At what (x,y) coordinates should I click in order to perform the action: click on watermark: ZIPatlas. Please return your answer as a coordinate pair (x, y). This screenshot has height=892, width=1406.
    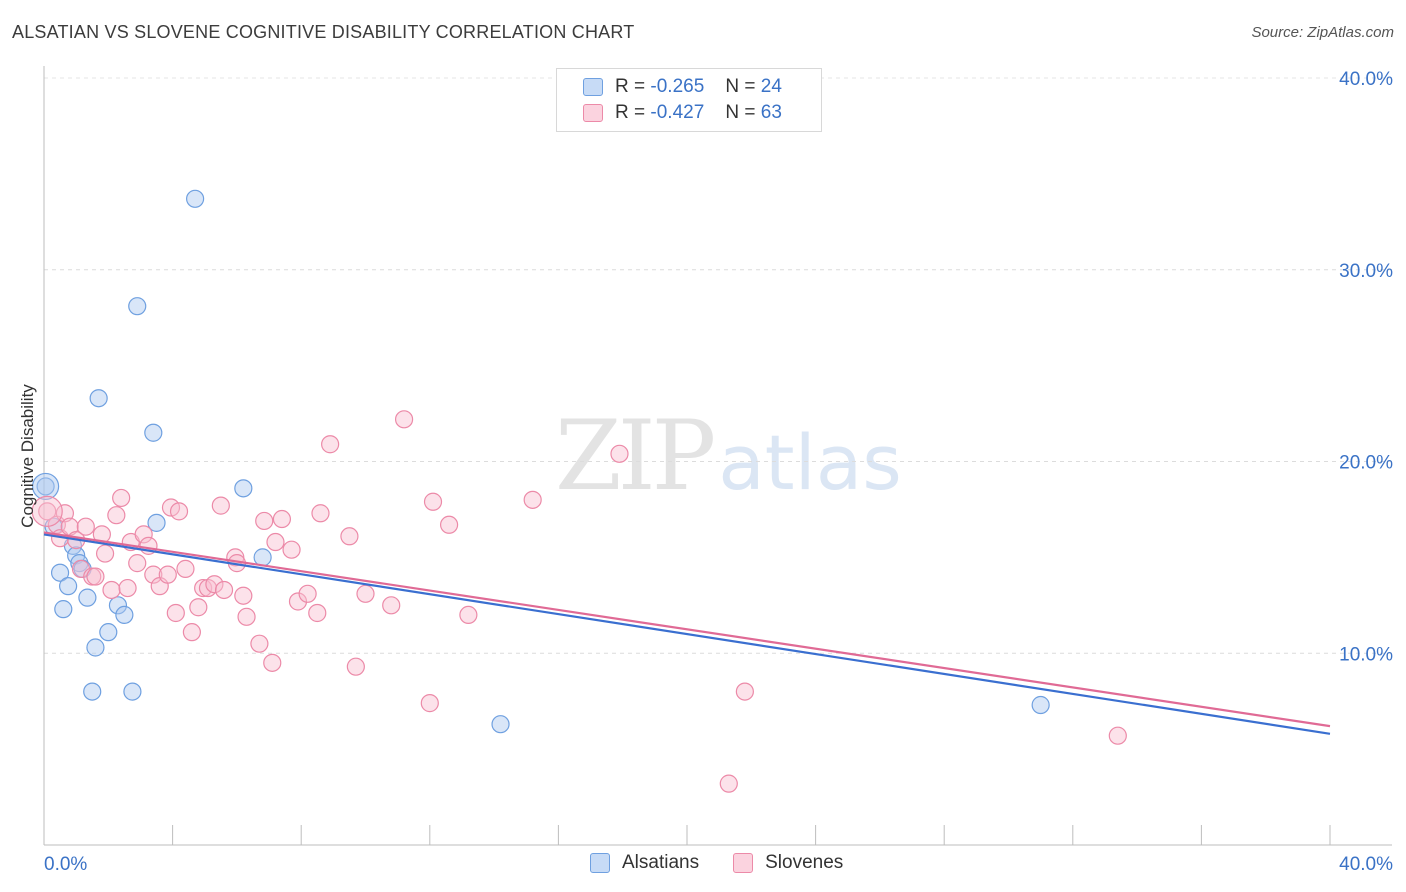
    Looking at the image, I should click on (728, 456).